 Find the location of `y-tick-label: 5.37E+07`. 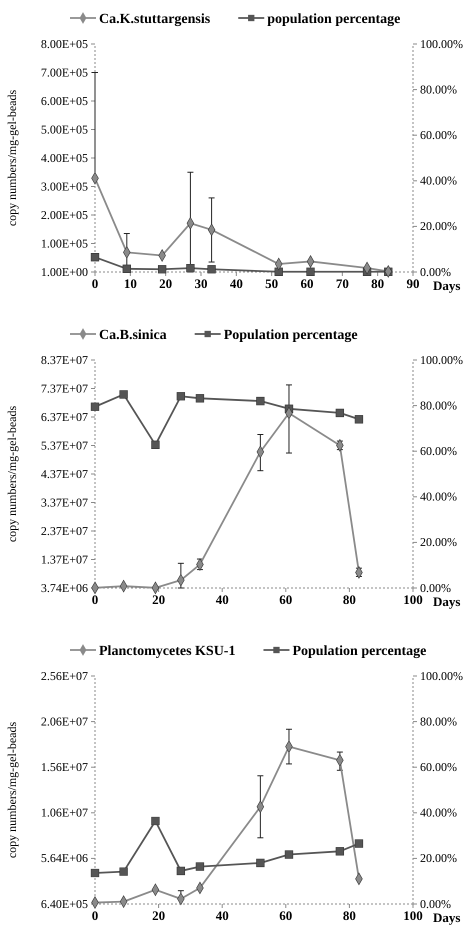

y-tick-label: 5.37E+07 is located at coordinates (64, 445).